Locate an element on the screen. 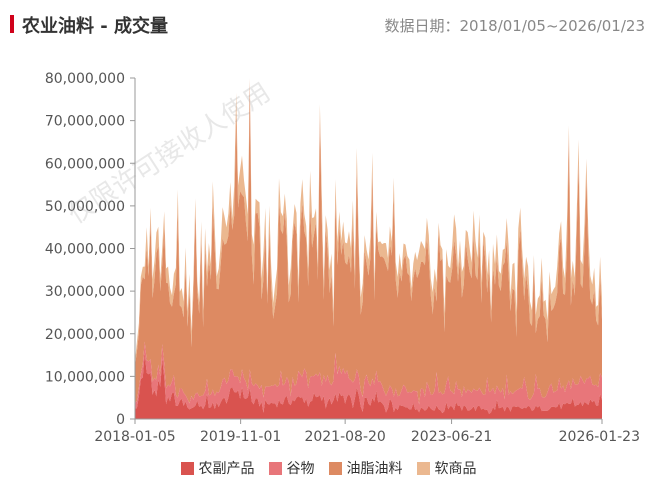 This screenshot has width=657, height=498. legend-label: 谷物 is located at coordinates (300, 469).